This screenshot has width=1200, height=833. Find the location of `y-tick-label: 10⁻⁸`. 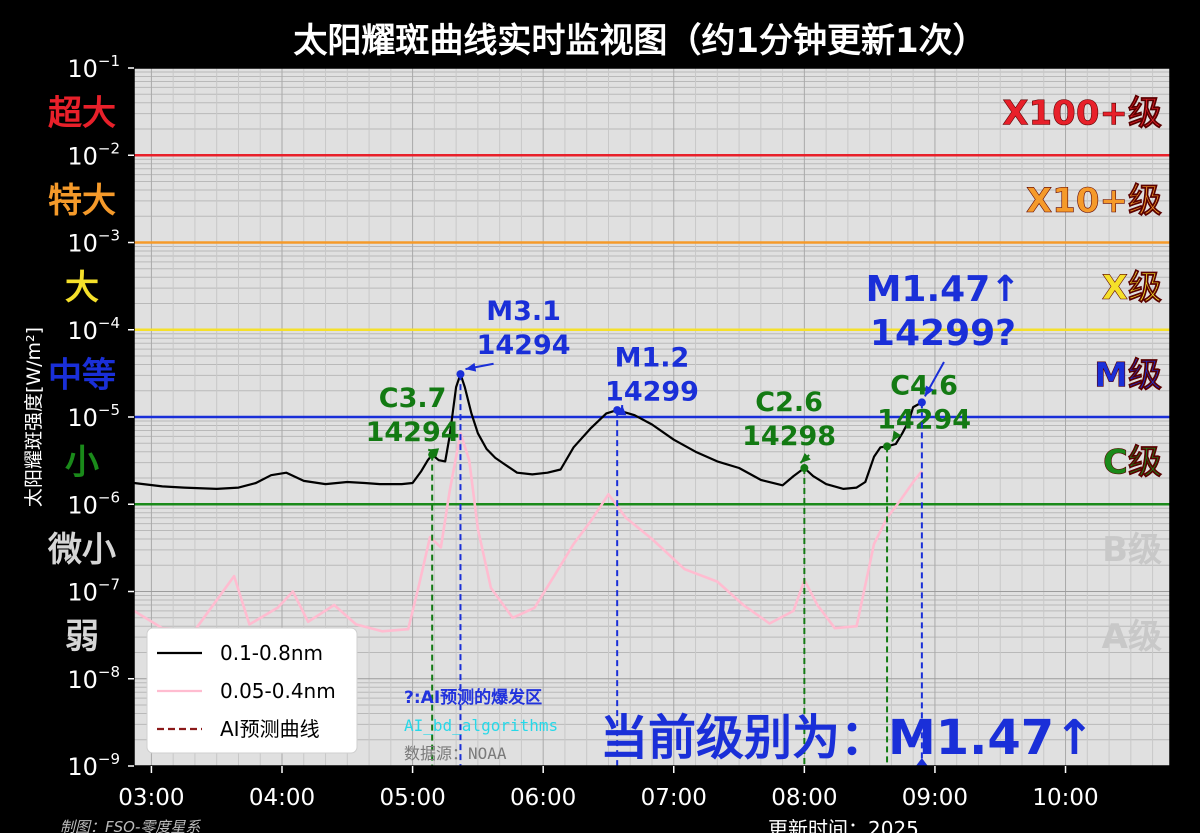

y-tick-label: 10⁻⁸ is located at coordinates (93, 678).